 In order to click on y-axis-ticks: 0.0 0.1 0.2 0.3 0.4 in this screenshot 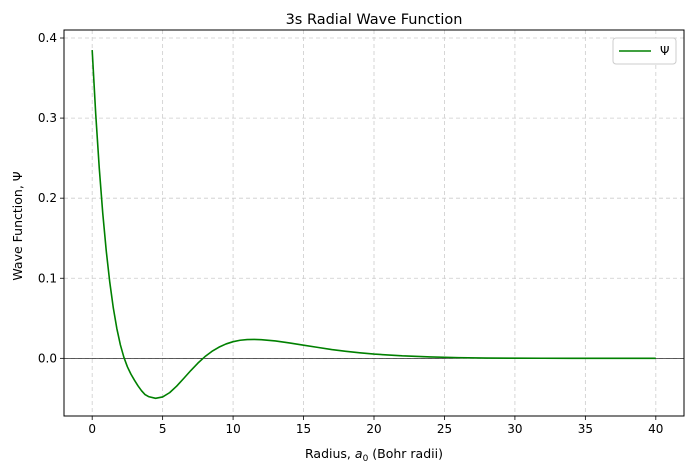, I will do `click(51, 198)`.